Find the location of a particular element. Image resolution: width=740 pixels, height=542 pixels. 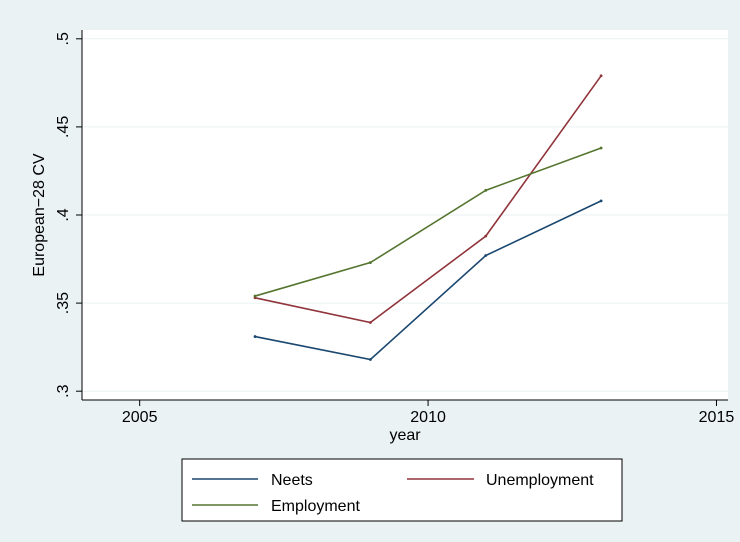

x-tick-label-0: 2005 is located at coordinates (140, 417).